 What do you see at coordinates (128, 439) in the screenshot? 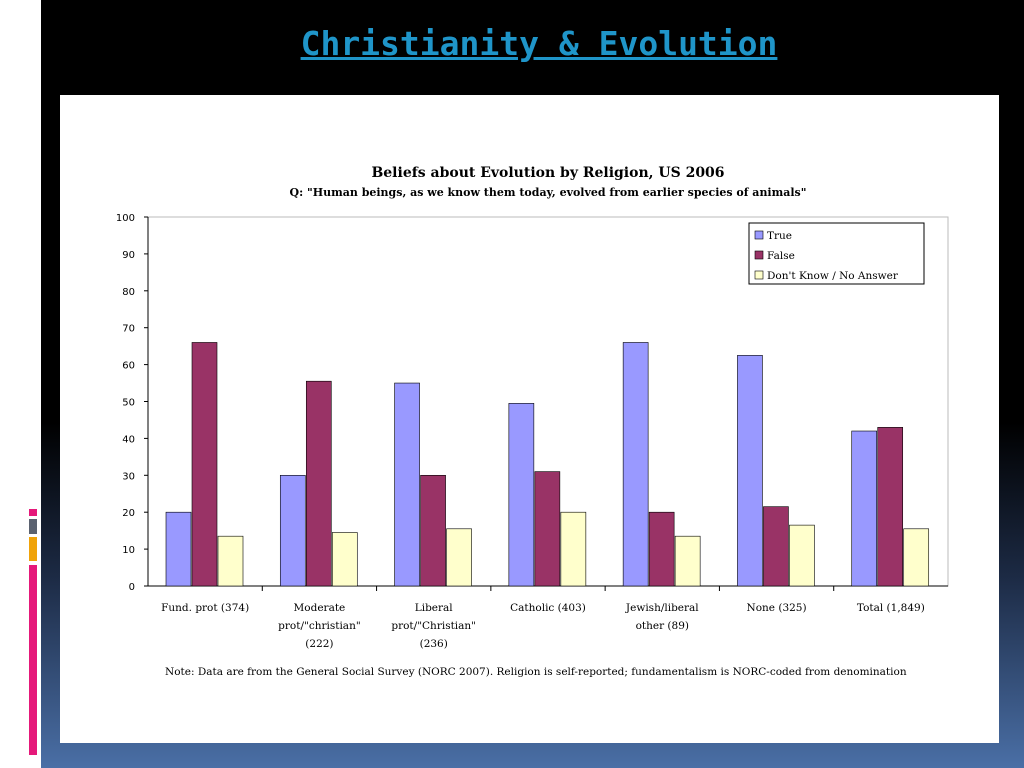
I see `y-tick-label: 40` at bounding box center [128, 439].